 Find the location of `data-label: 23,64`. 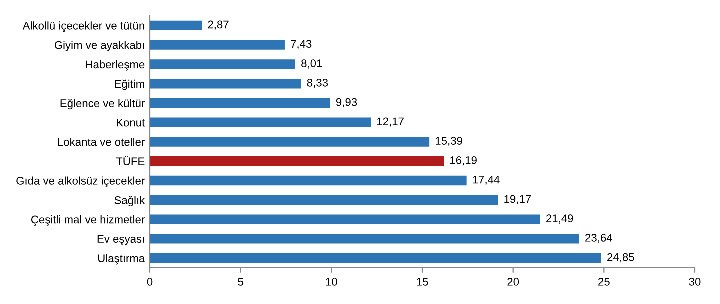

data-label: 23,64 is located at coordinates (599, 239).